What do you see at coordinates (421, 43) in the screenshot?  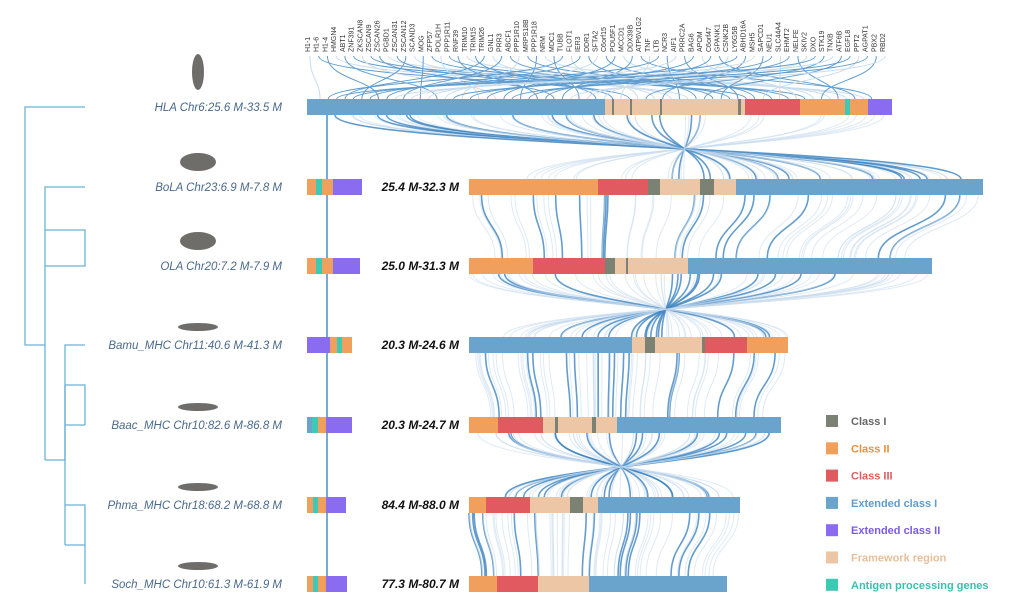 I see `gene-label: MOG` at bounding box center [421, 43].